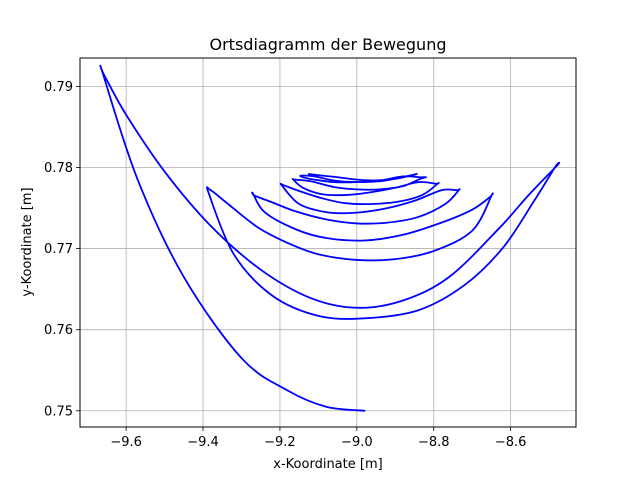 Image resolution: width=640 pixels, height=480 pixels. Describe the element at coordinates (126, 442) in the screenshot. I see `x-tick-label: −9.6` at that location.